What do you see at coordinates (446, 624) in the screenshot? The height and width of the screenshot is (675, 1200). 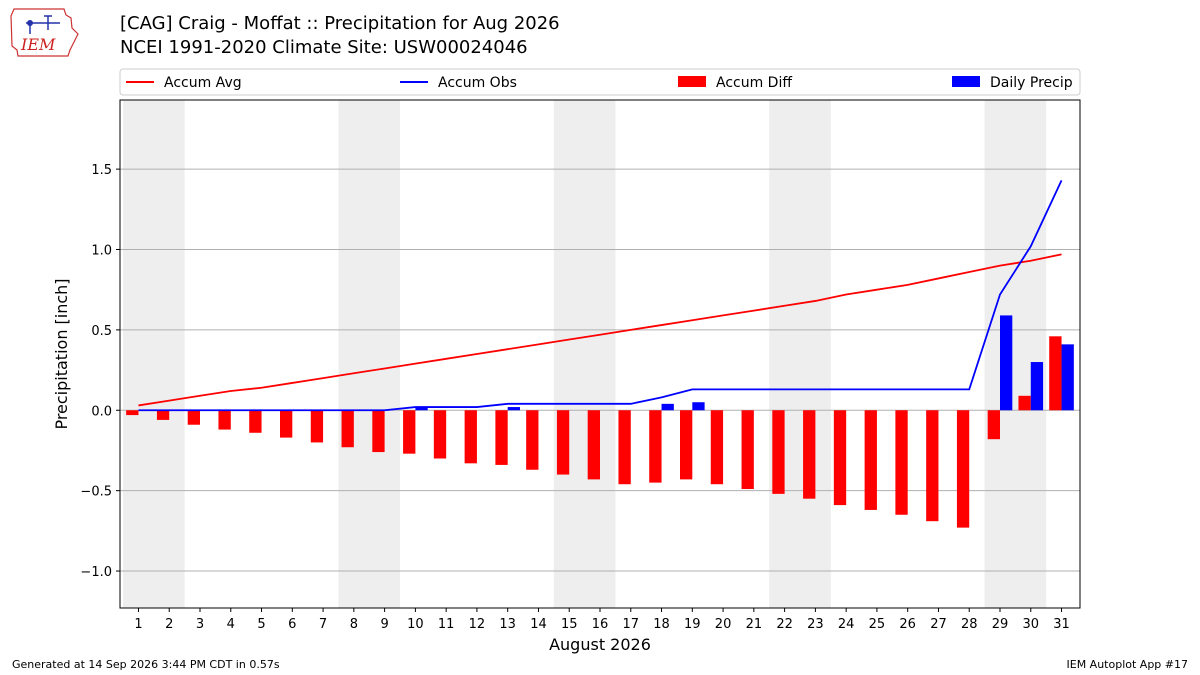 I see `x-tick-label: 11` at bounding box center [446, 624].